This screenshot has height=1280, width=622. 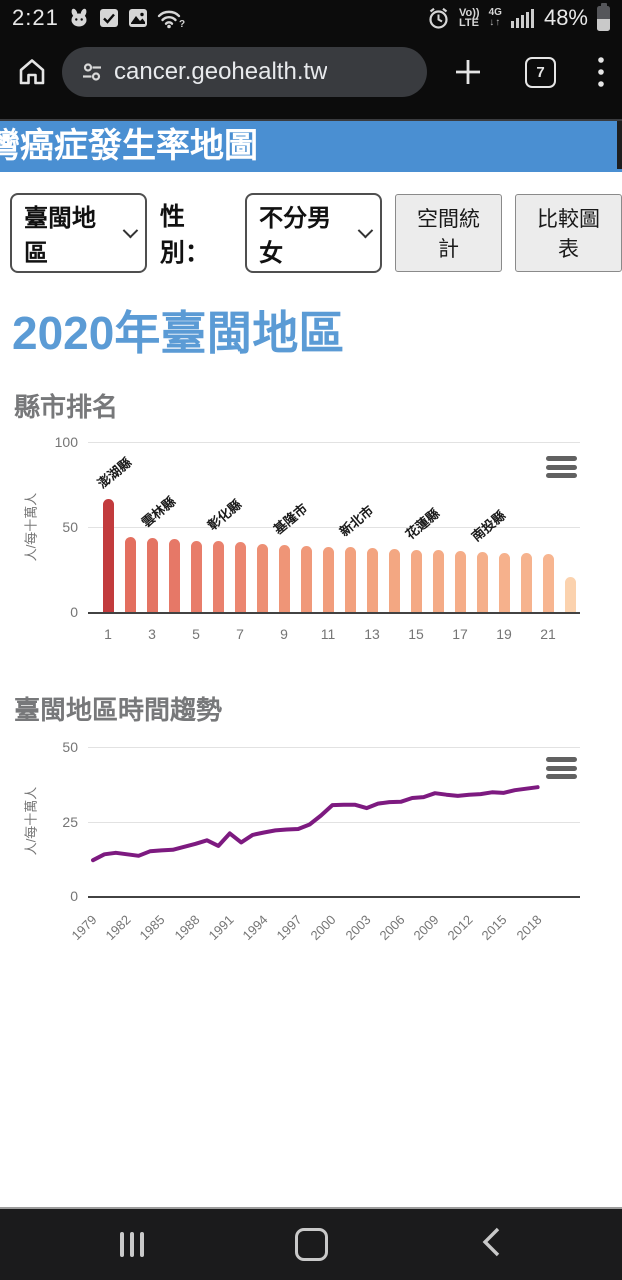 What do you see at coordinates (79, 18) in the screenshot?
I see `mascot-icon` at bounding box center [79, 18].